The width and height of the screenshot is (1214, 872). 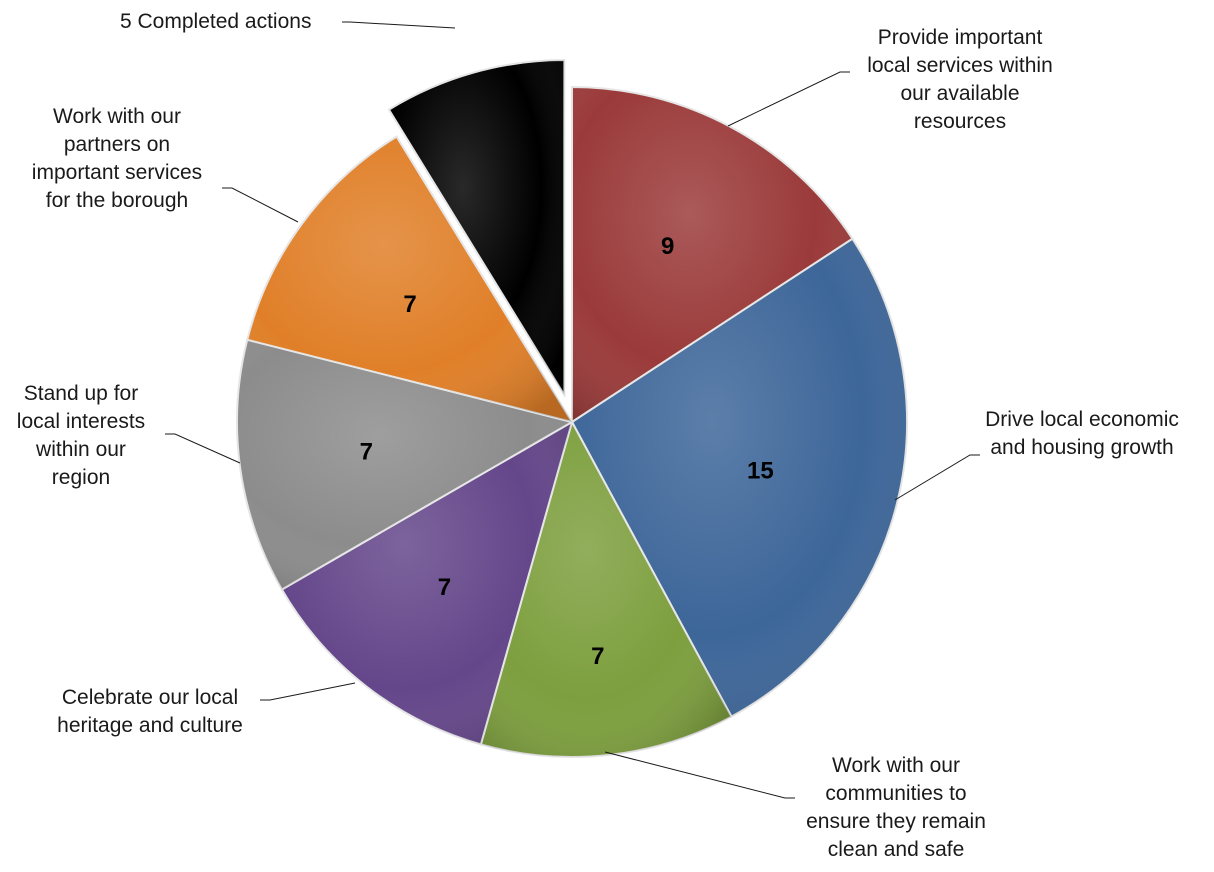 What do you see at coordinates (937, 477) in the screenshot?
I see `leader-line-economic-growth` at bounding box center [937, 477].